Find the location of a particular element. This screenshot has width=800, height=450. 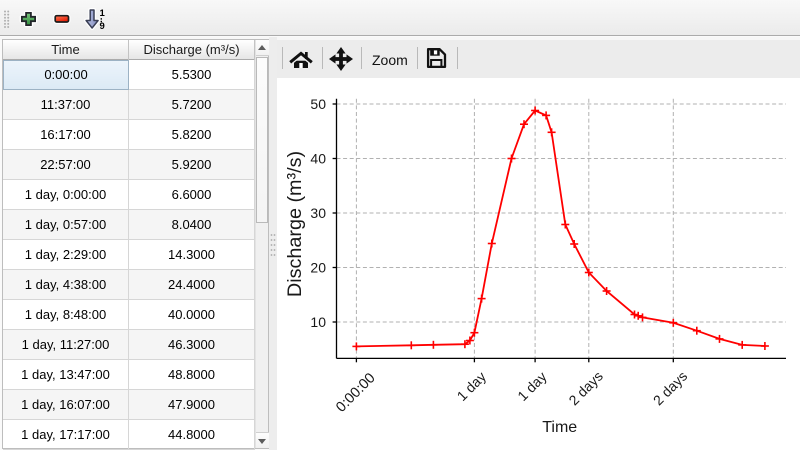

svg-text: Discharge (m³/s) is located at coordinates (295, 224).